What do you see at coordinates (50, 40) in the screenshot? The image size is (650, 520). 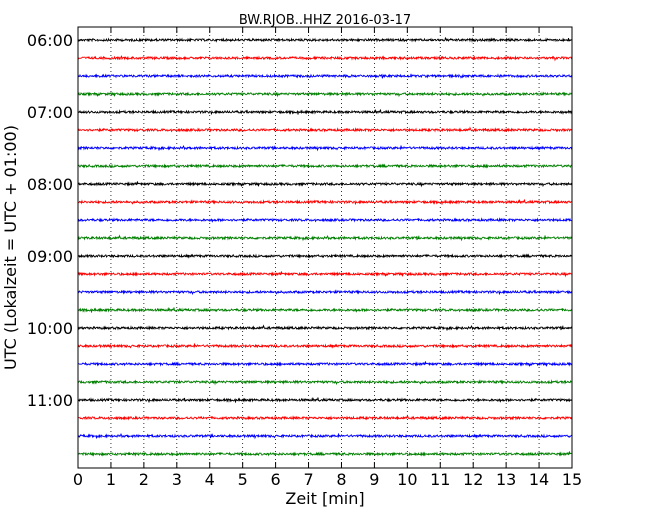 I see `y-tick-label: 06:00` at bounding box center [50, 40].